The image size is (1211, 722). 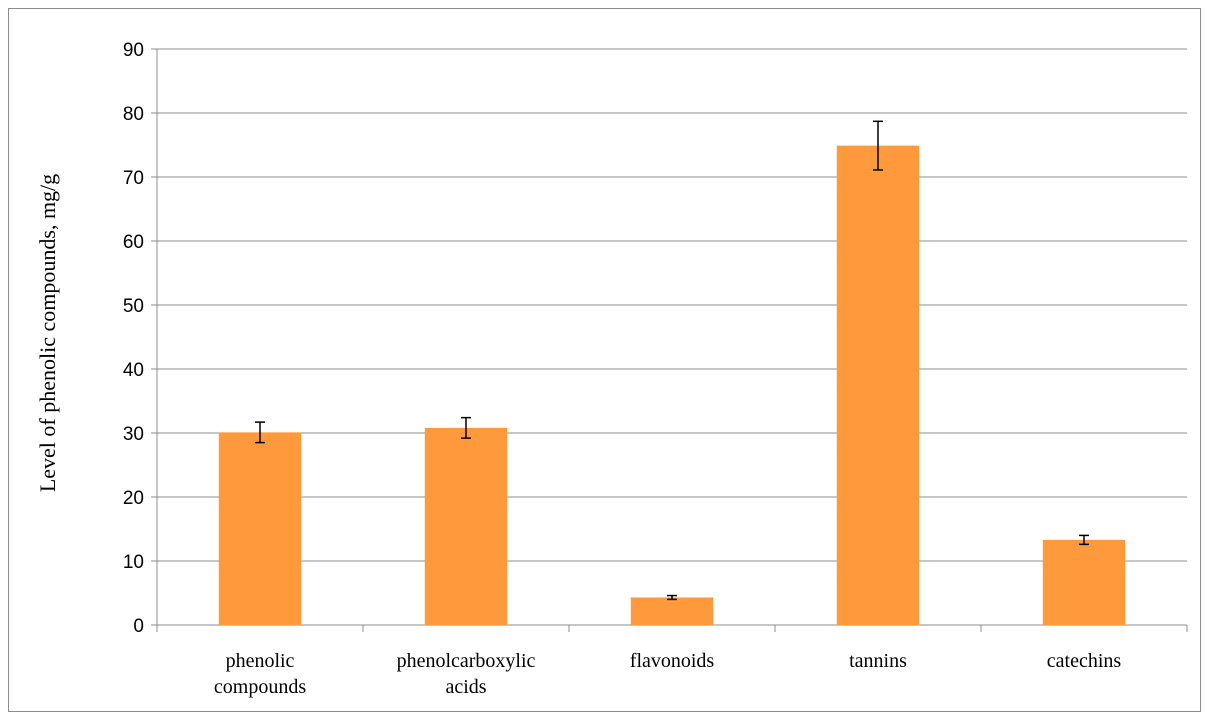 What do you see at coordinates (133, 562) in the screenshot?
I see `y-tick-label: 10` at bounding box center [133, 562].